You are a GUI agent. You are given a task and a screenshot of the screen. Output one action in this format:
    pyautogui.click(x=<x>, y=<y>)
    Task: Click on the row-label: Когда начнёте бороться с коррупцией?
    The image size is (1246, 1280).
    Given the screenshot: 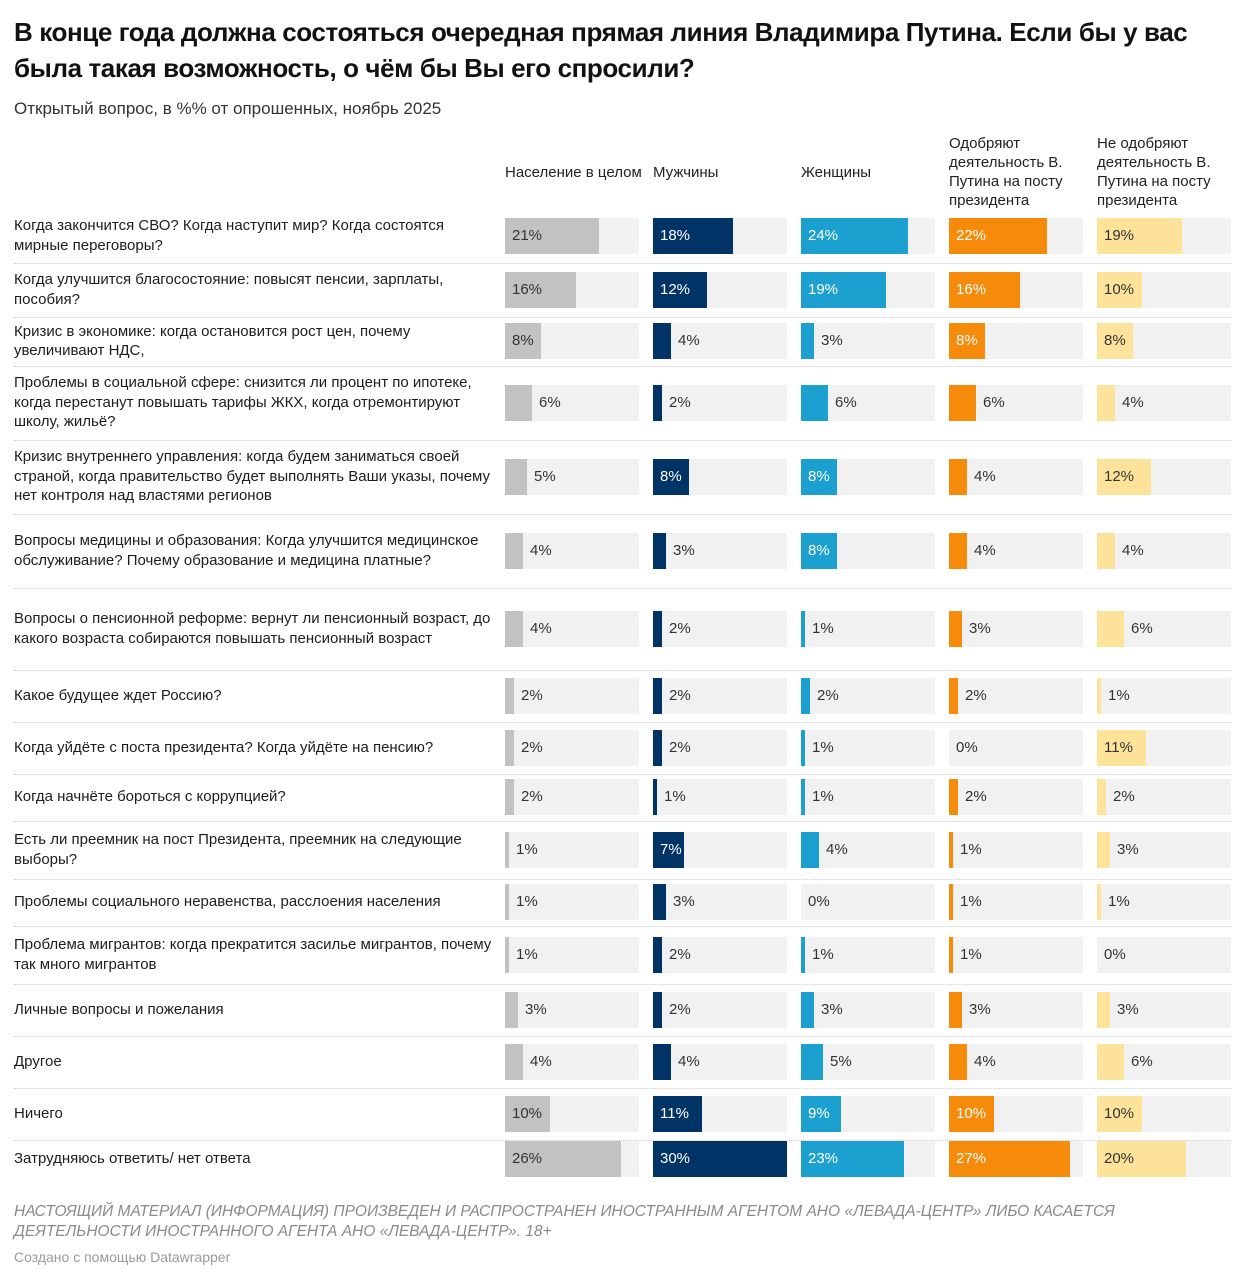 What is the action you would take?
    pyautogui.click(x=150, y=797)
    